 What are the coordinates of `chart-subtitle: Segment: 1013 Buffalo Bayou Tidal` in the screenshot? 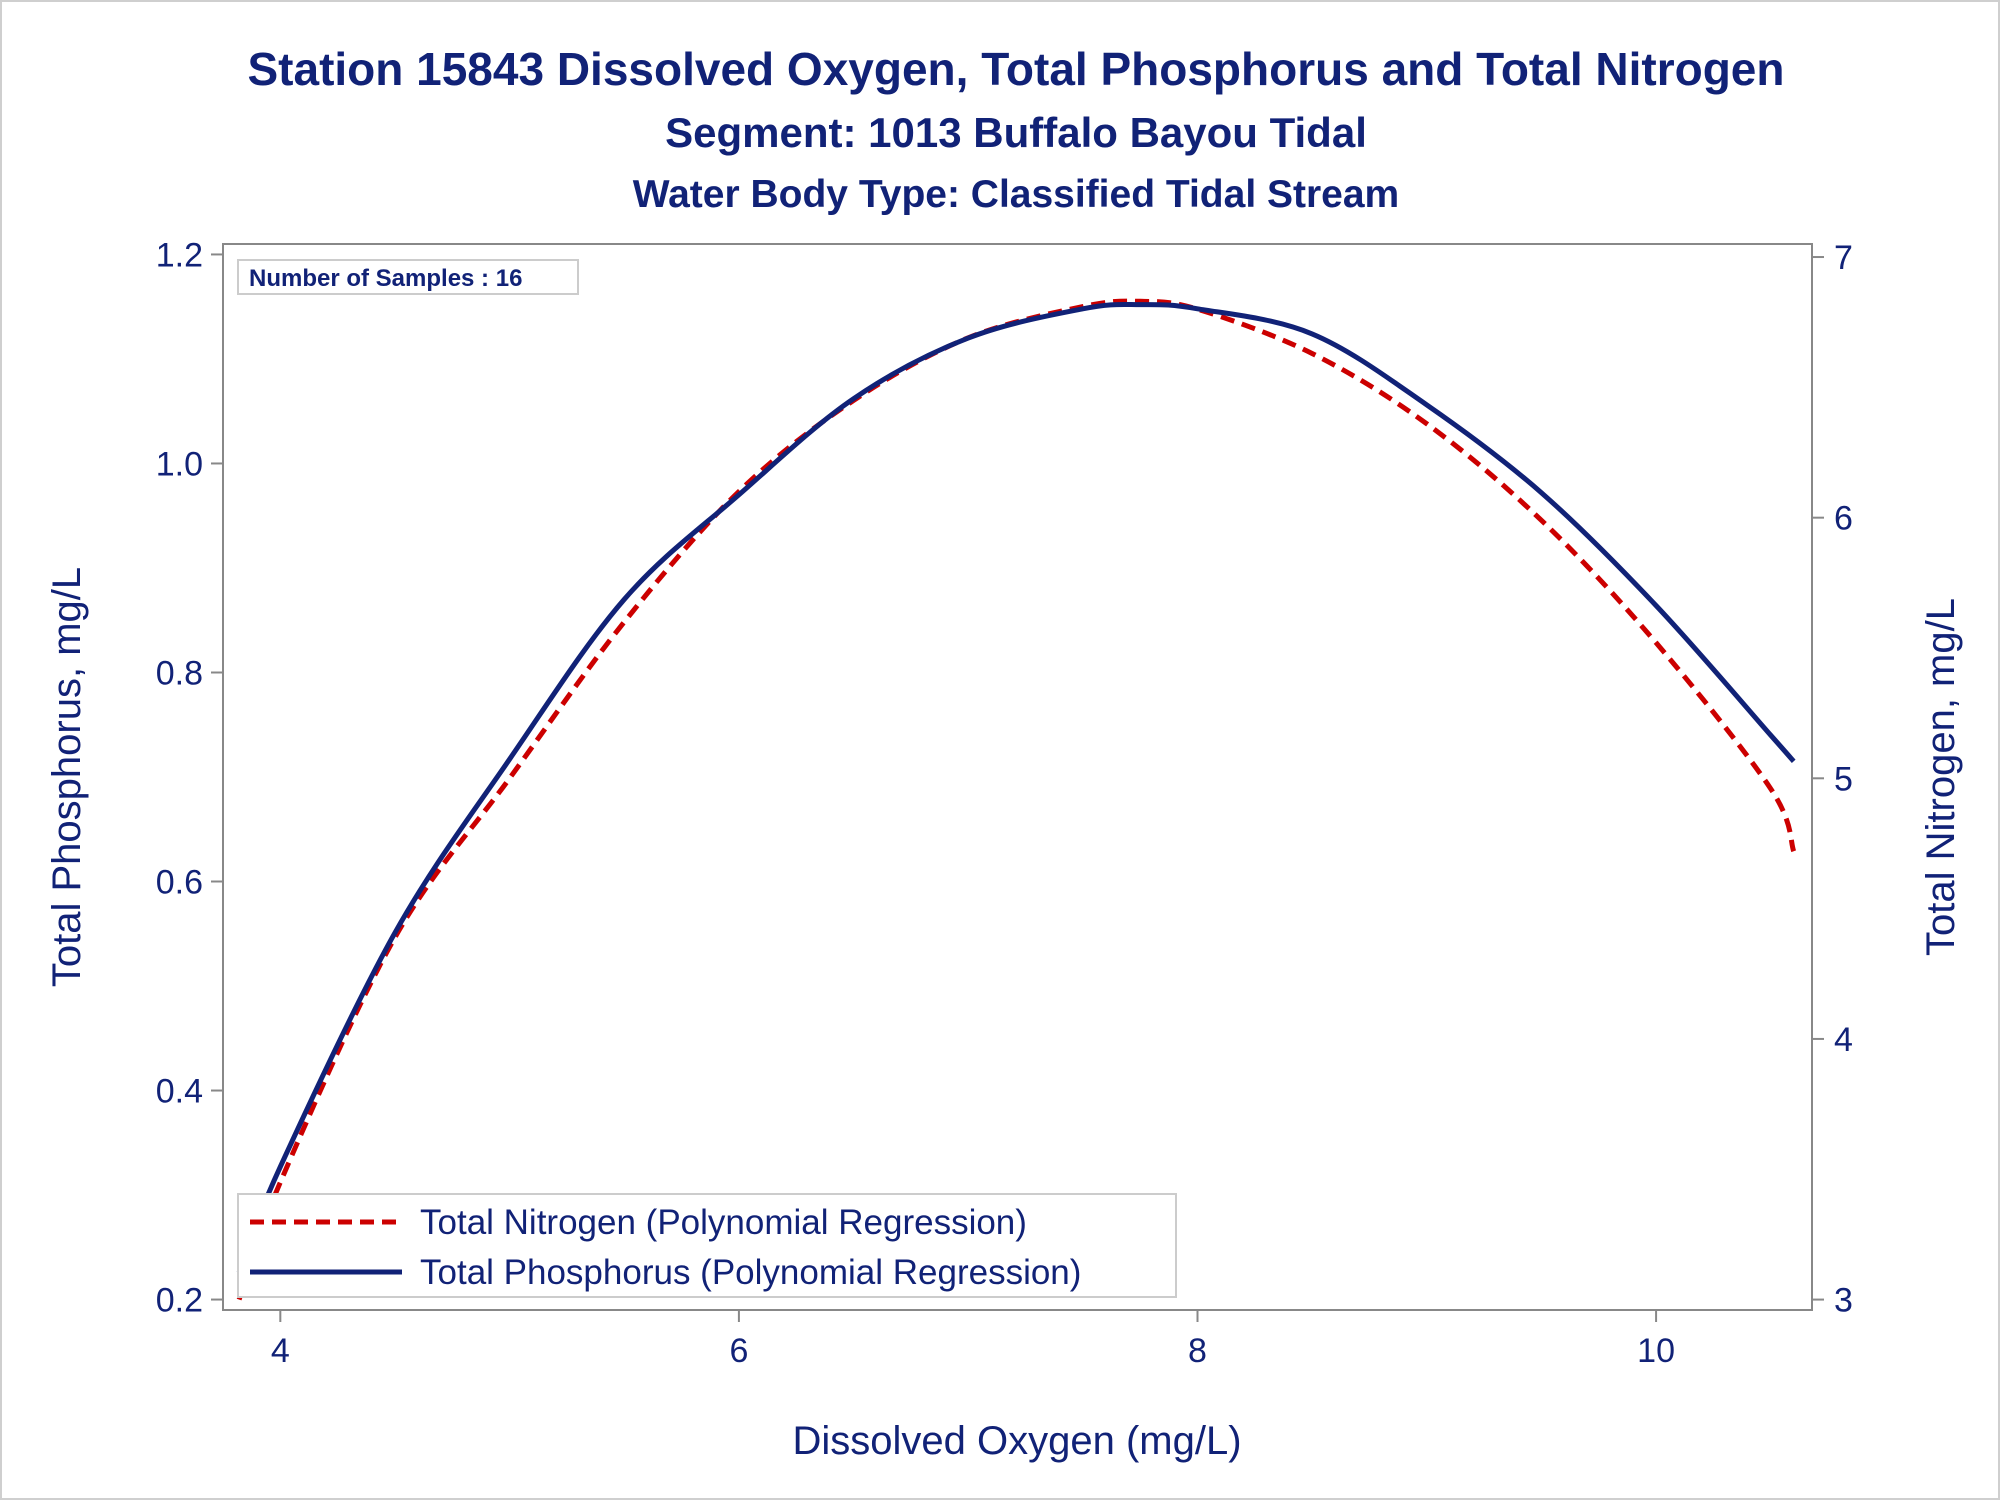 It's located at (1016, 132).